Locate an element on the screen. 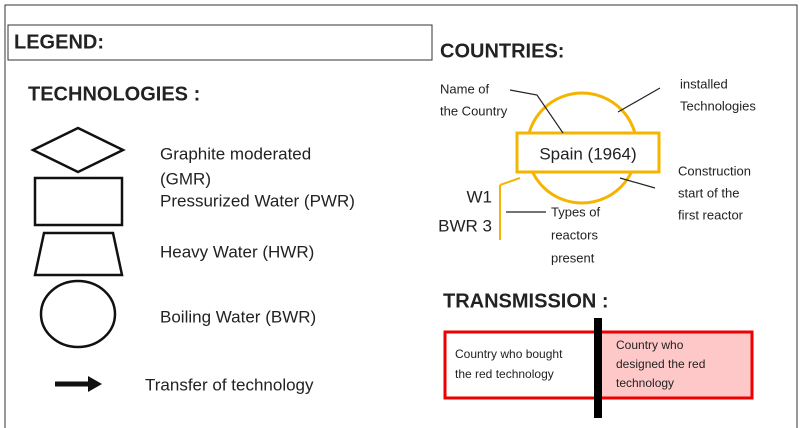 This screenshot has height=428, width=801. gmr-symbol is located at coordinates (78, 150).